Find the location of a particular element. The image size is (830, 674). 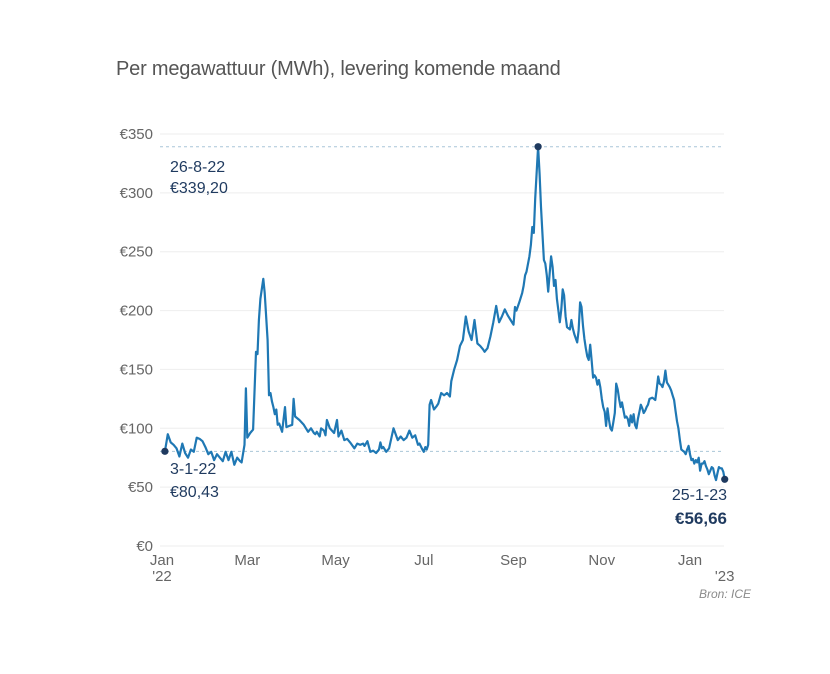

annotation-date-max: 26-8-22 is located at coordinates (197, 167).